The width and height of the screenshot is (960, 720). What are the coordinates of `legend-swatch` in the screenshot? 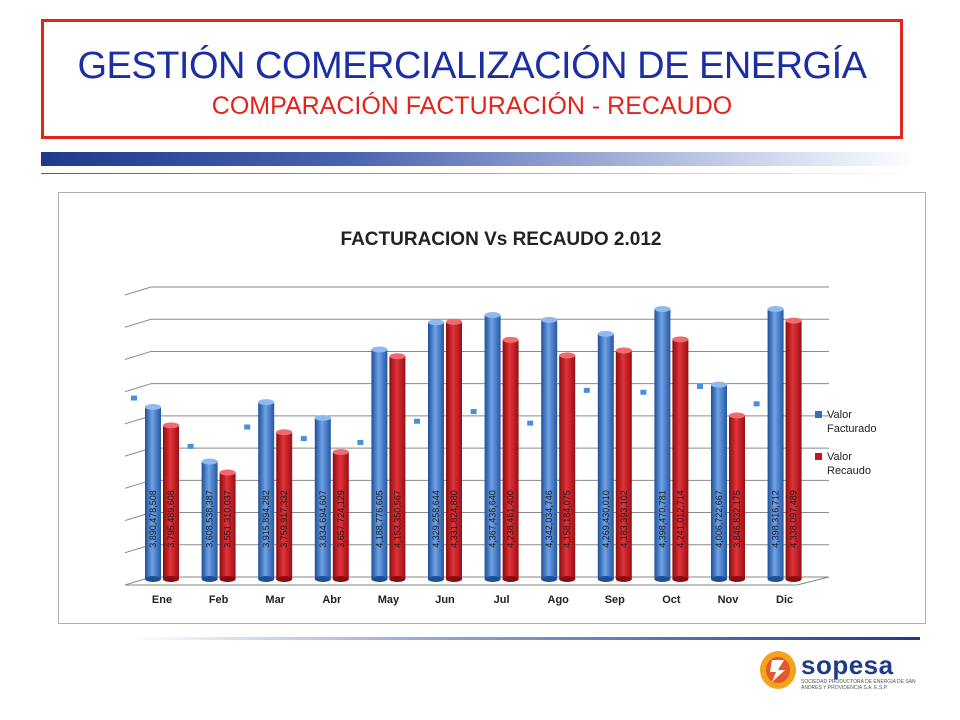 It's located at (818, 414).